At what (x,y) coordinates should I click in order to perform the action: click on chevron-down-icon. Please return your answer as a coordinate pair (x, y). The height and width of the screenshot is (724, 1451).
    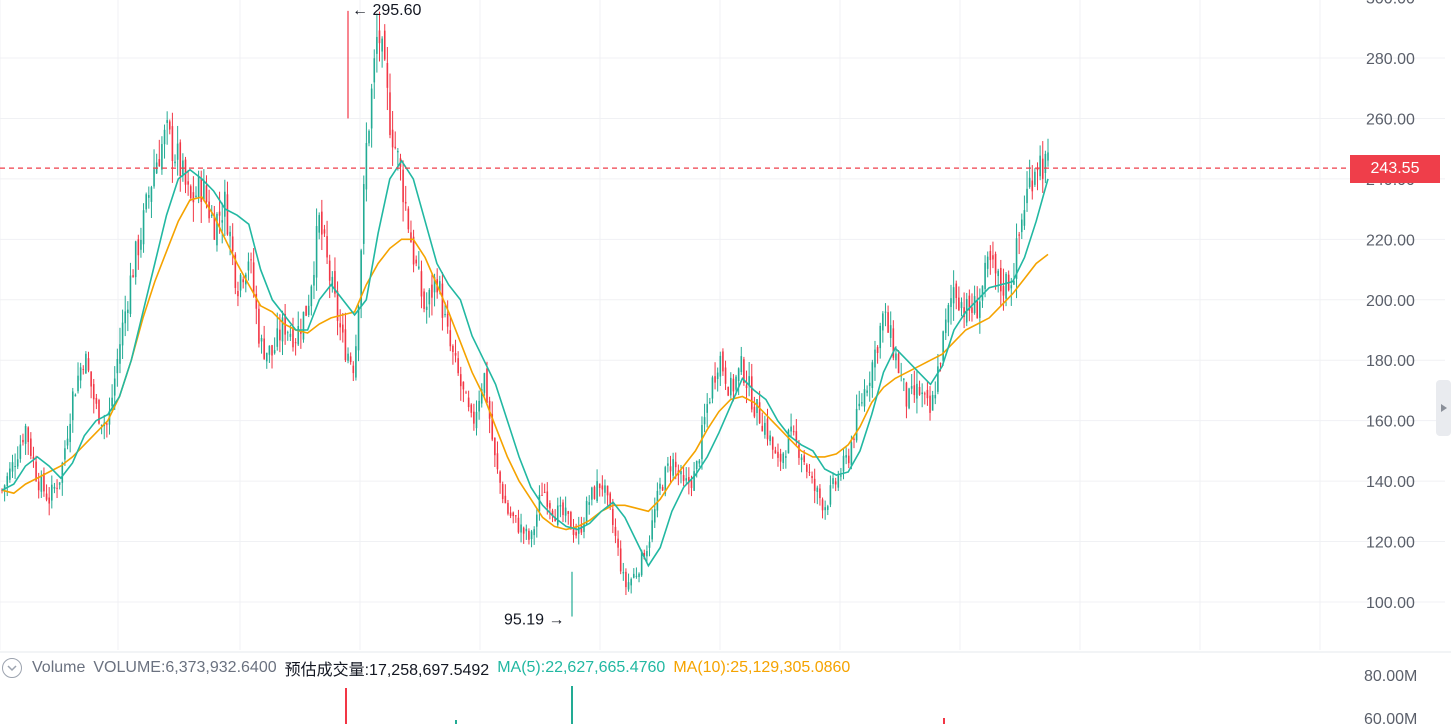
    Looking at the image, I should click on (12, 668).